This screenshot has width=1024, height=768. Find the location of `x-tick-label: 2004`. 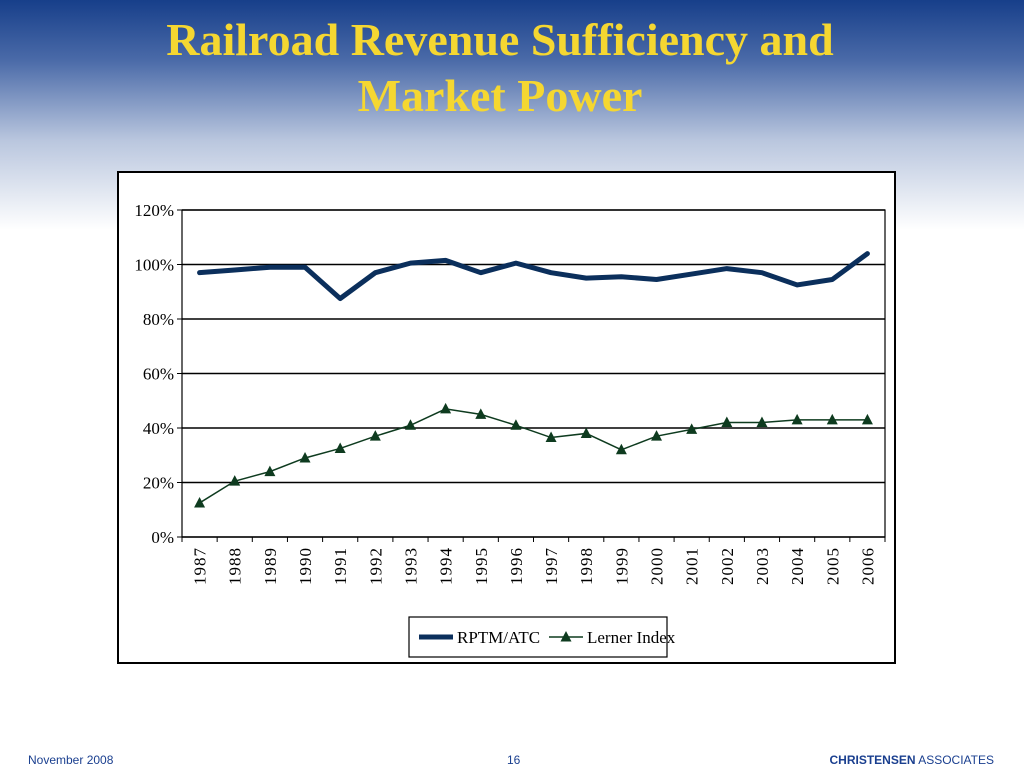

x-tick-label: 2004 is located at coordinates (797, 566).